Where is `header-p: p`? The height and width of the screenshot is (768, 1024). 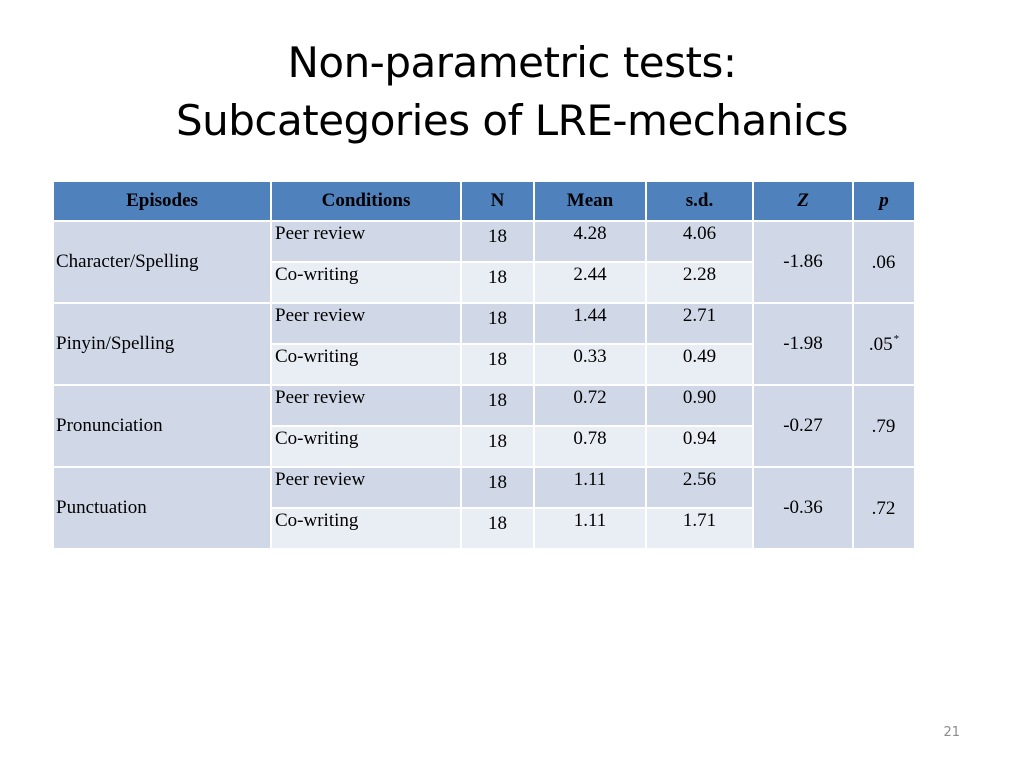
header-p: p is located at coordinates (884, 201).